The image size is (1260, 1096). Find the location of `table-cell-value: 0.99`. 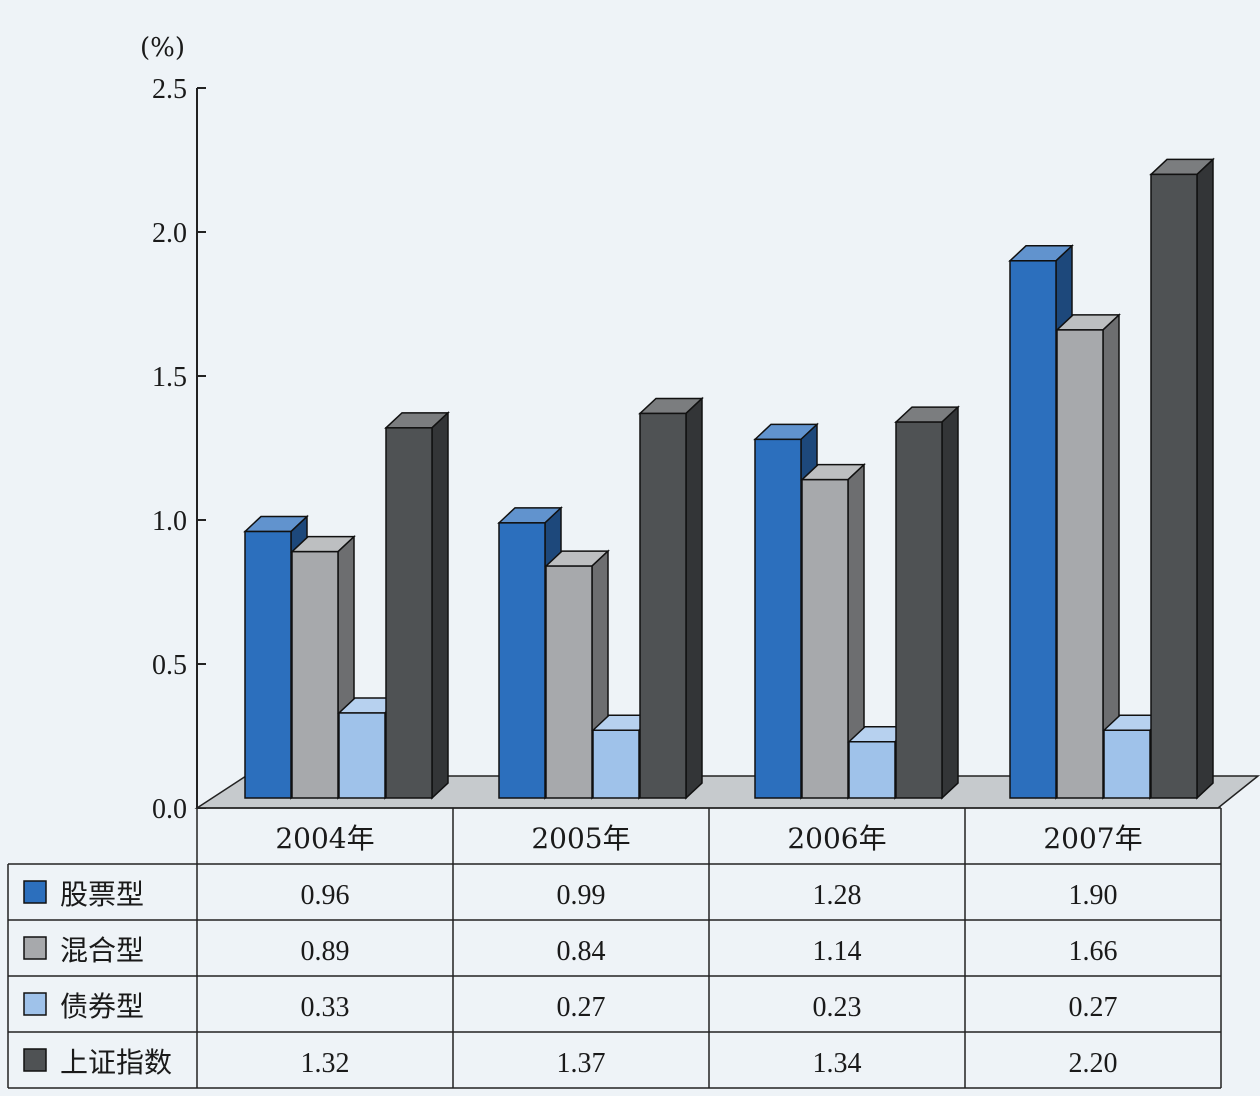

table-cell-value: 0.99 is located at coordinates (581, 895).